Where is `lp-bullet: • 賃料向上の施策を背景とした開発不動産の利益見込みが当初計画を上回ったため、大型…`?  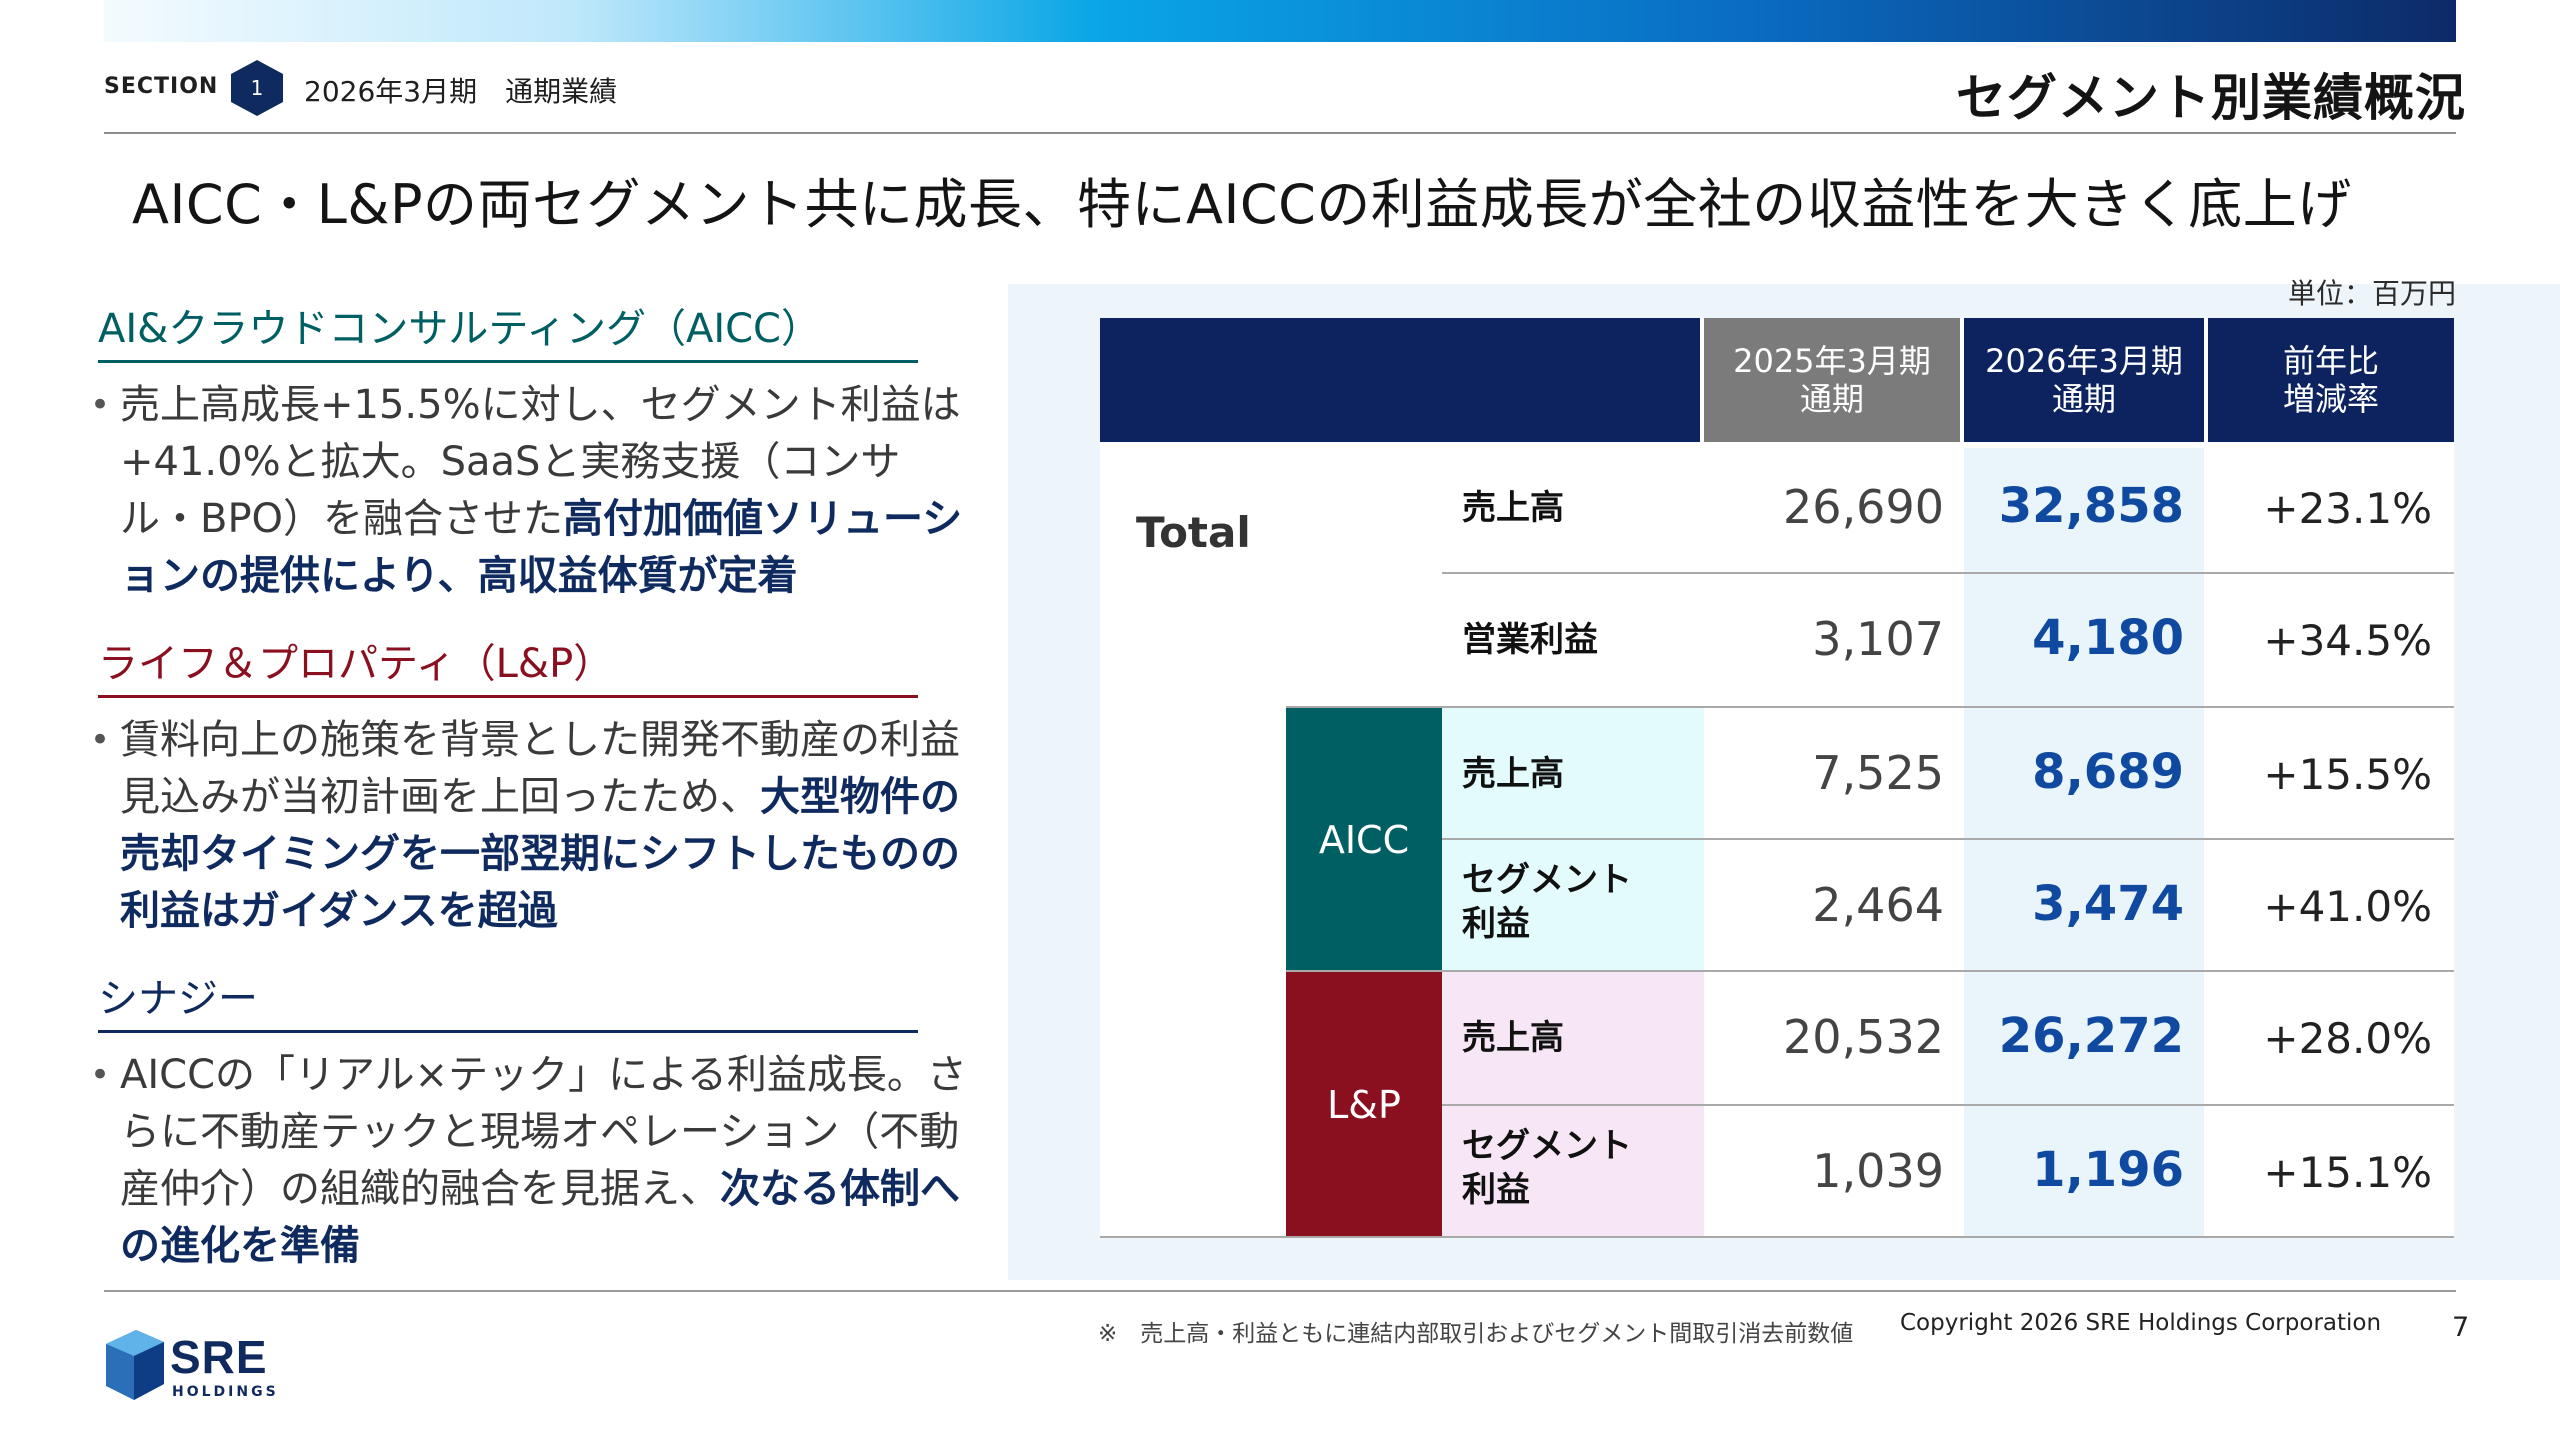 lp-bullet: • 賃料向上の施策を背景とした開発不動産の利益見込みが当初計画を上回ったため、大型… is located at coordinates (535, 826).